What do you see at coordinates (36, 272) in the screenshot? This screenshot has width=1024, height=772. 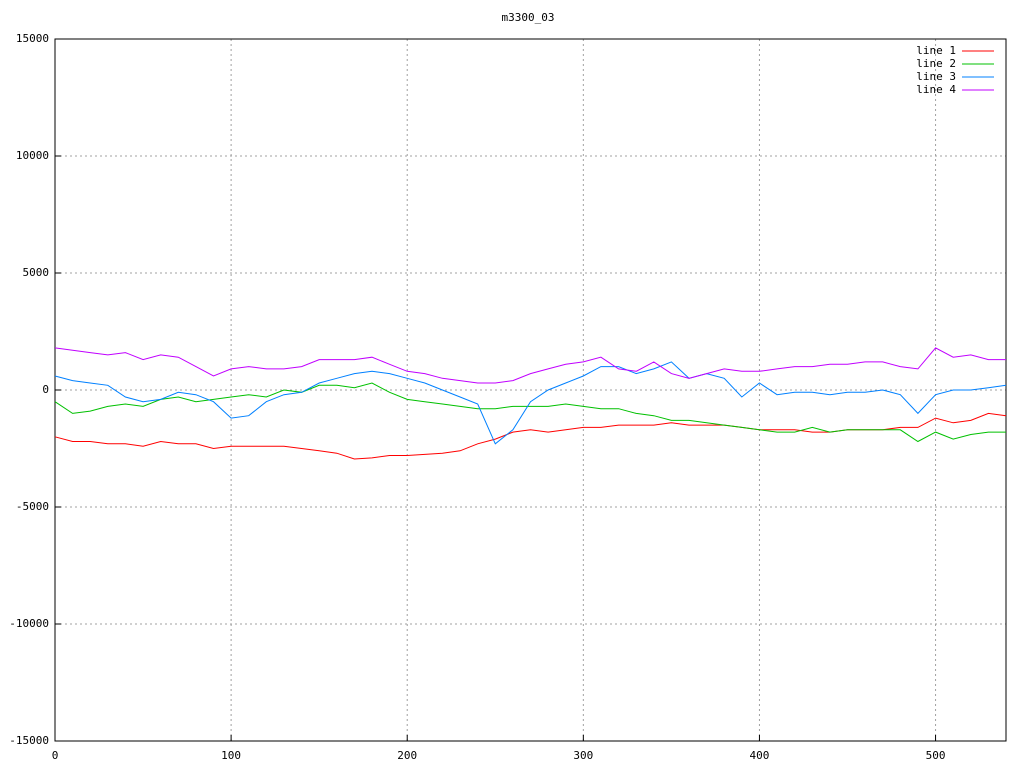 I see `y-tick-label: 5000` at bounding box center [36, 272].